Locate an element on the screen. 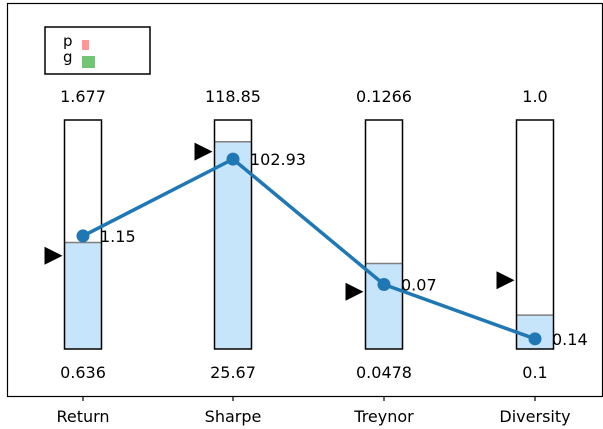 Image resolution: width=603 pixels, height=429 pixels. data-label-treynor: 0.07 is located at coordinates (419, 284).